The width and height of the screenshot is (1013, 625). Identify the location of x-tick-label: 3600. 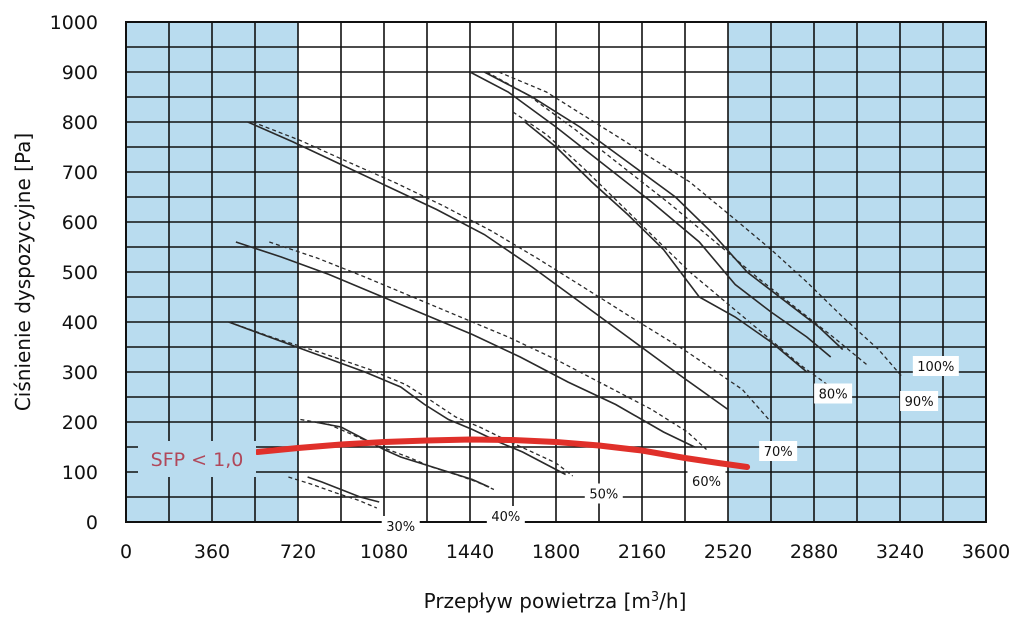
(986, 552).